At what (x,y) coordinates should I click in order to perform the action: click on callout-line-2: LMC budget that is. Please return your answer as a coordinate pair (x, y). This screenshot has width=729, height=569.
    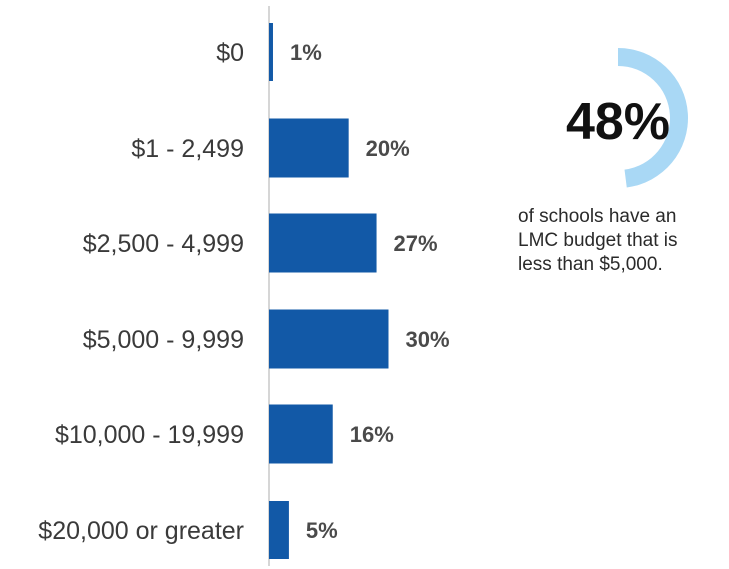
    Looking at the image, I should click on (598, 240).